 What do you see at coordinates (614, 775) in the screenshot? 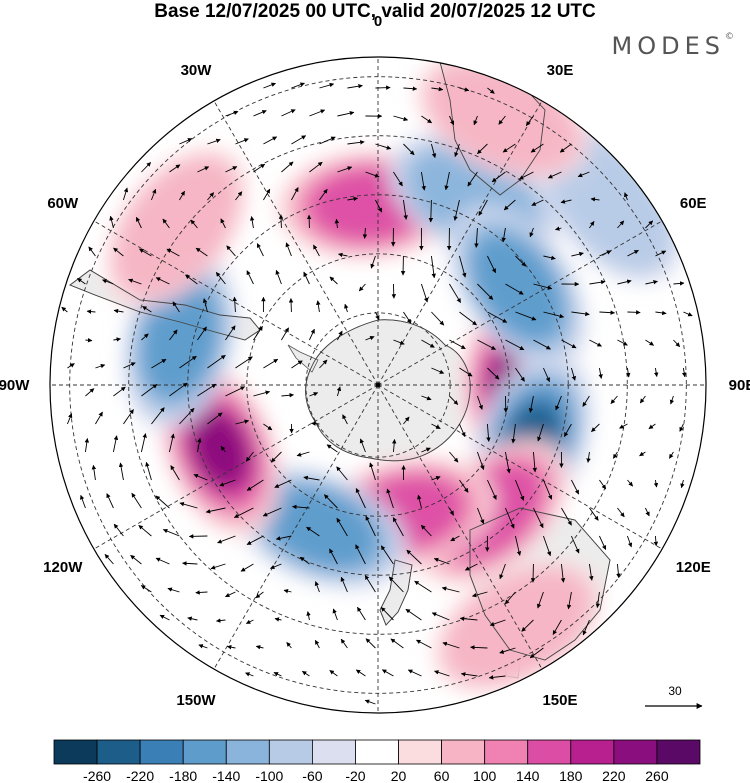
I see `colorbar-tick-label: 220` at bounding box center [614, 775].